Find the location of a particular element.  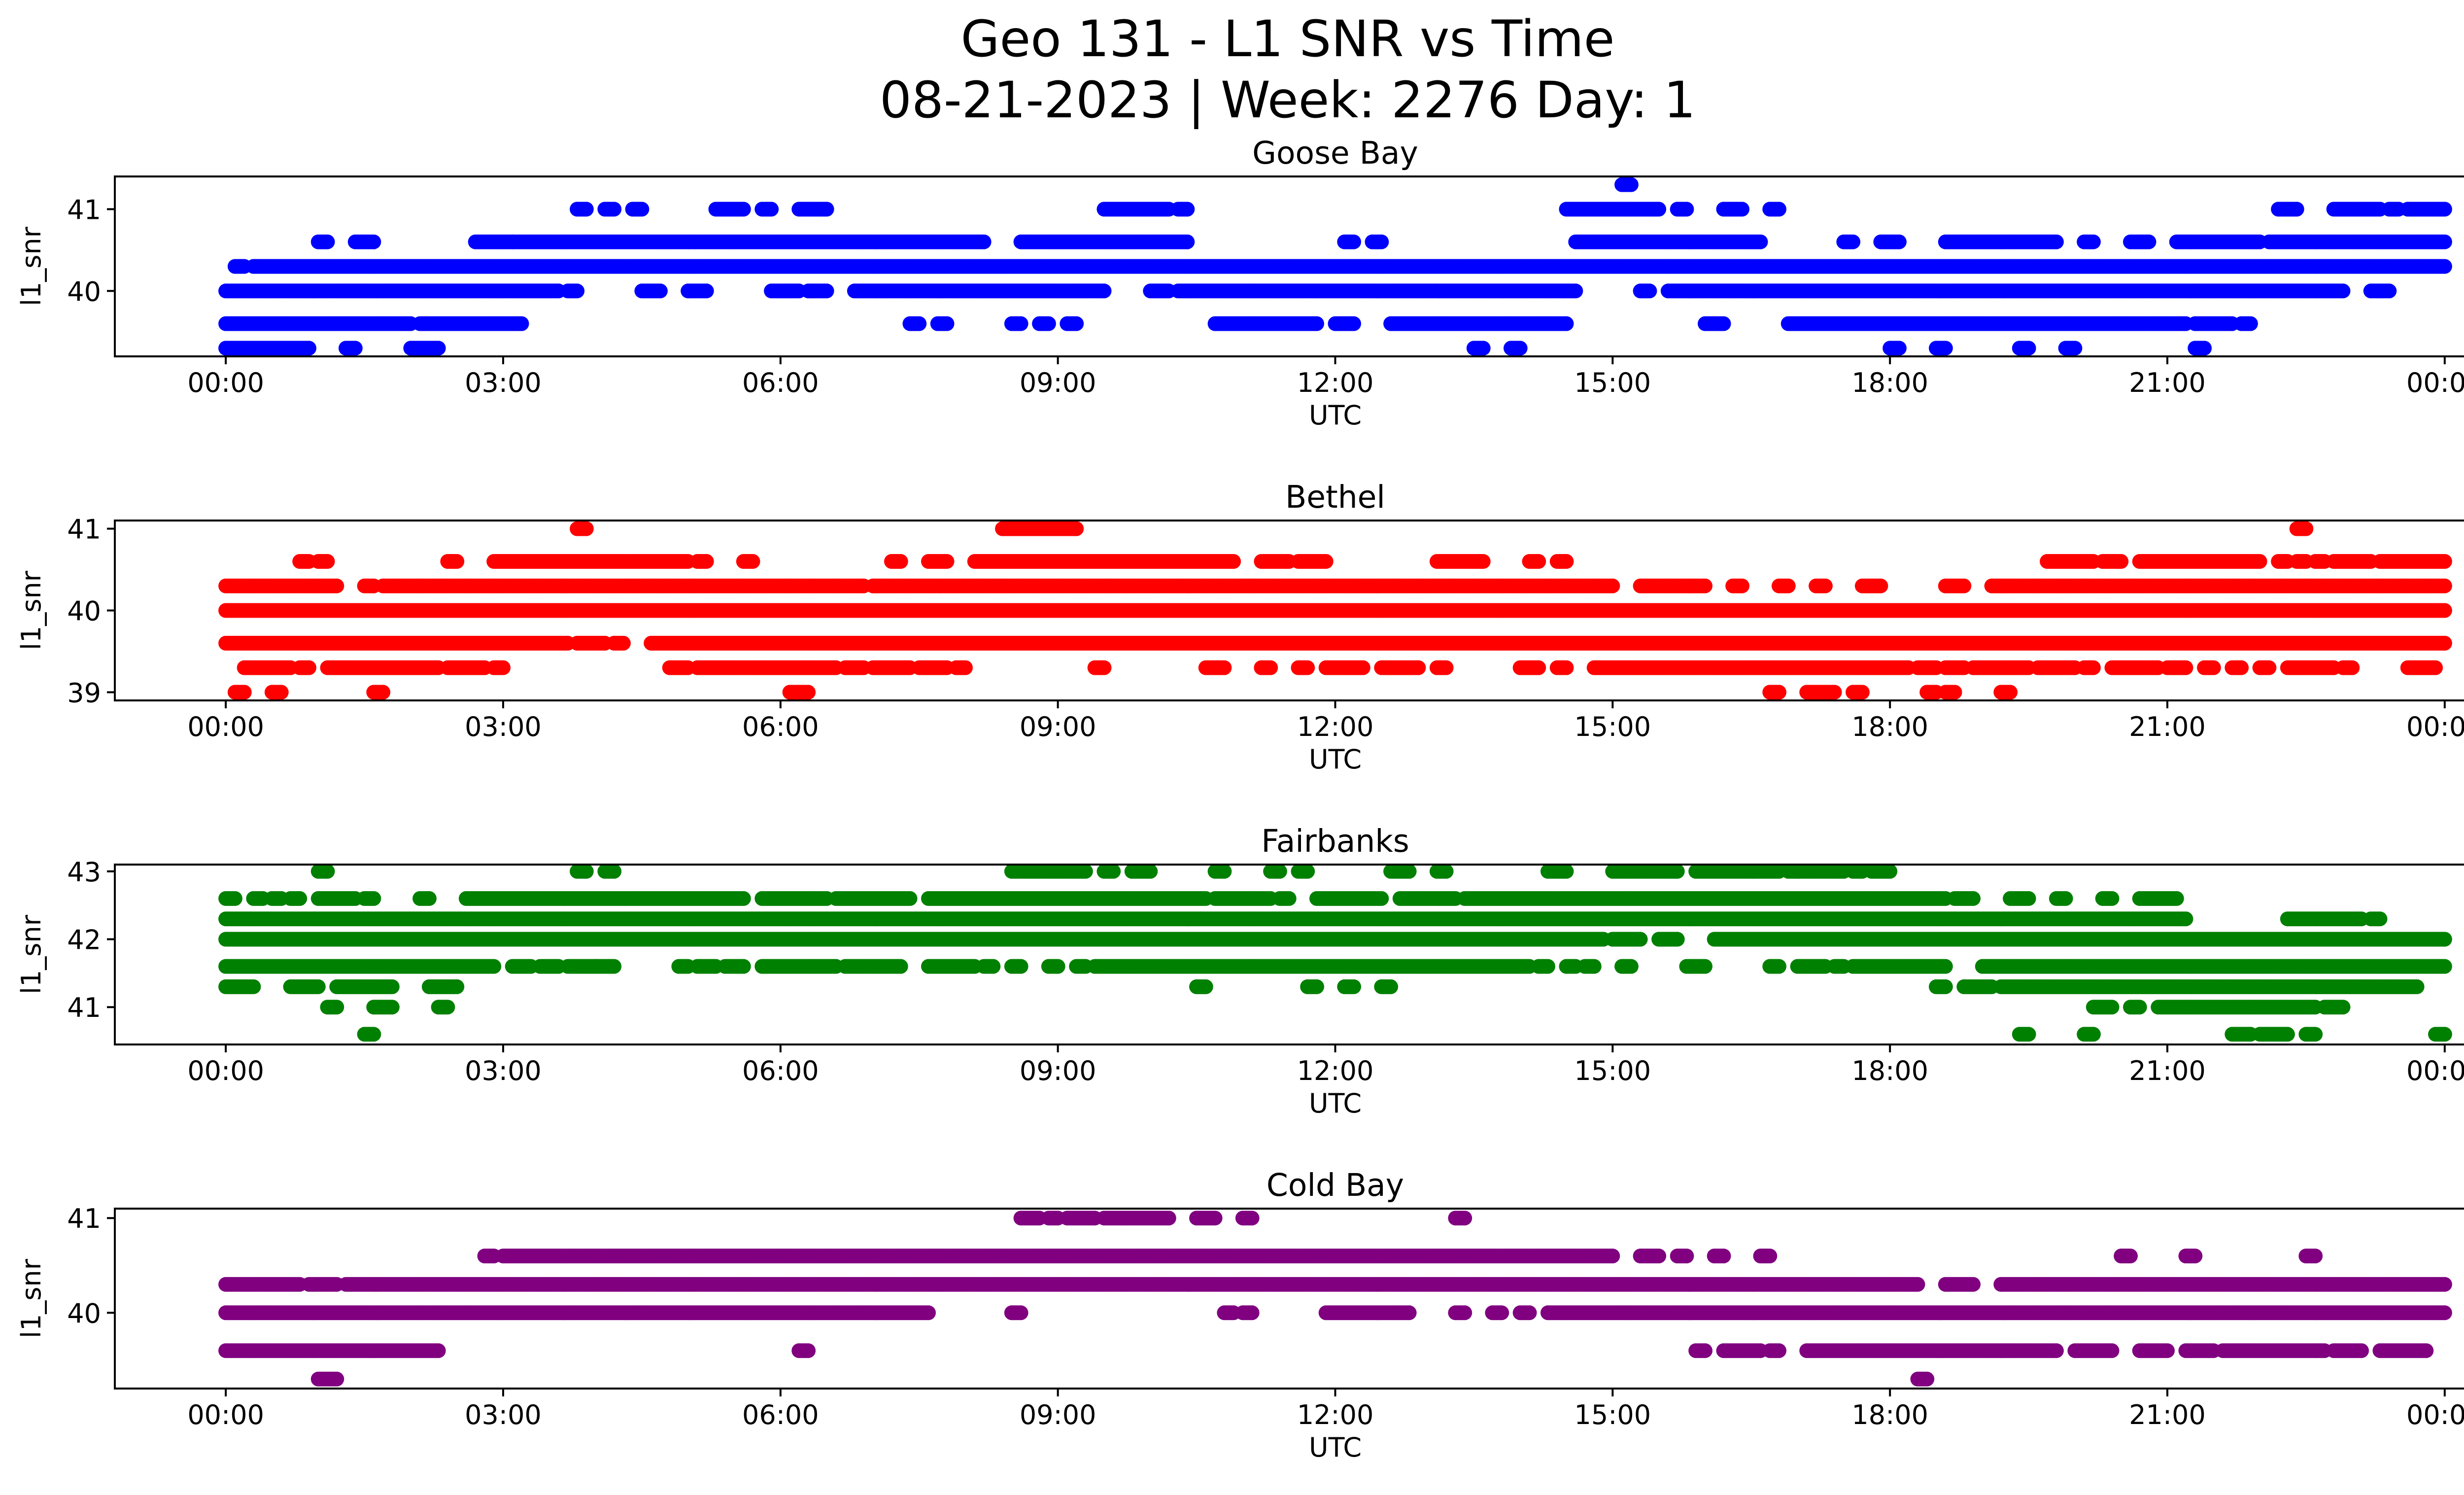

data-points-goose-bay is located at coordinates (1335, 266).